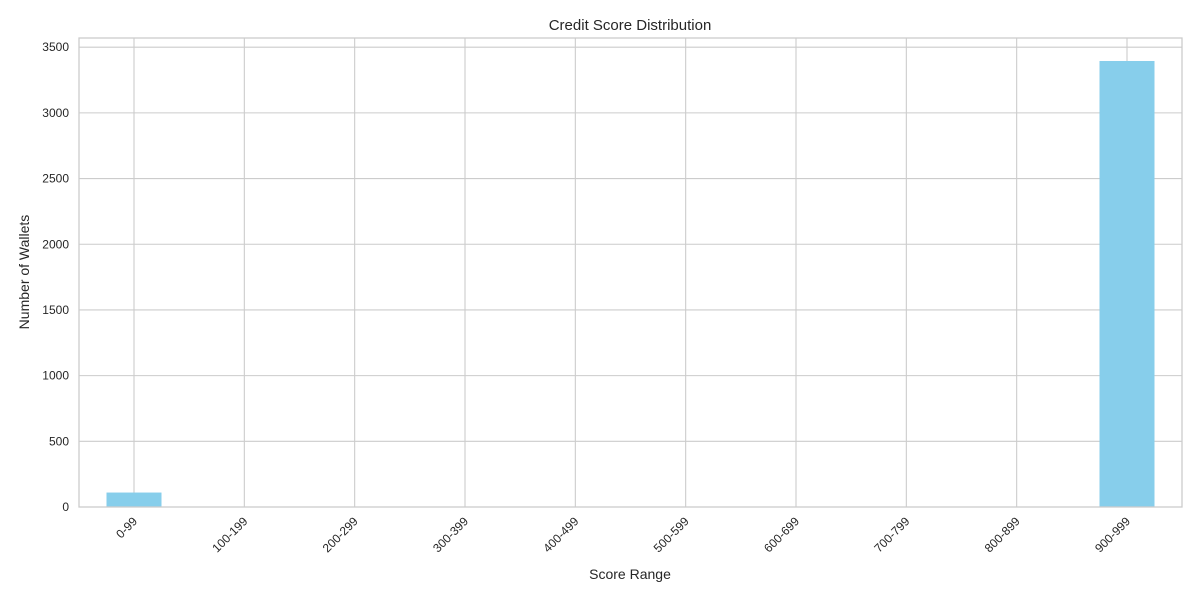  What do you see at coordinates (24, 272) in the screenshot?
I see `y-axis-label: Number of Wallets` at bounding box center [24, 272].